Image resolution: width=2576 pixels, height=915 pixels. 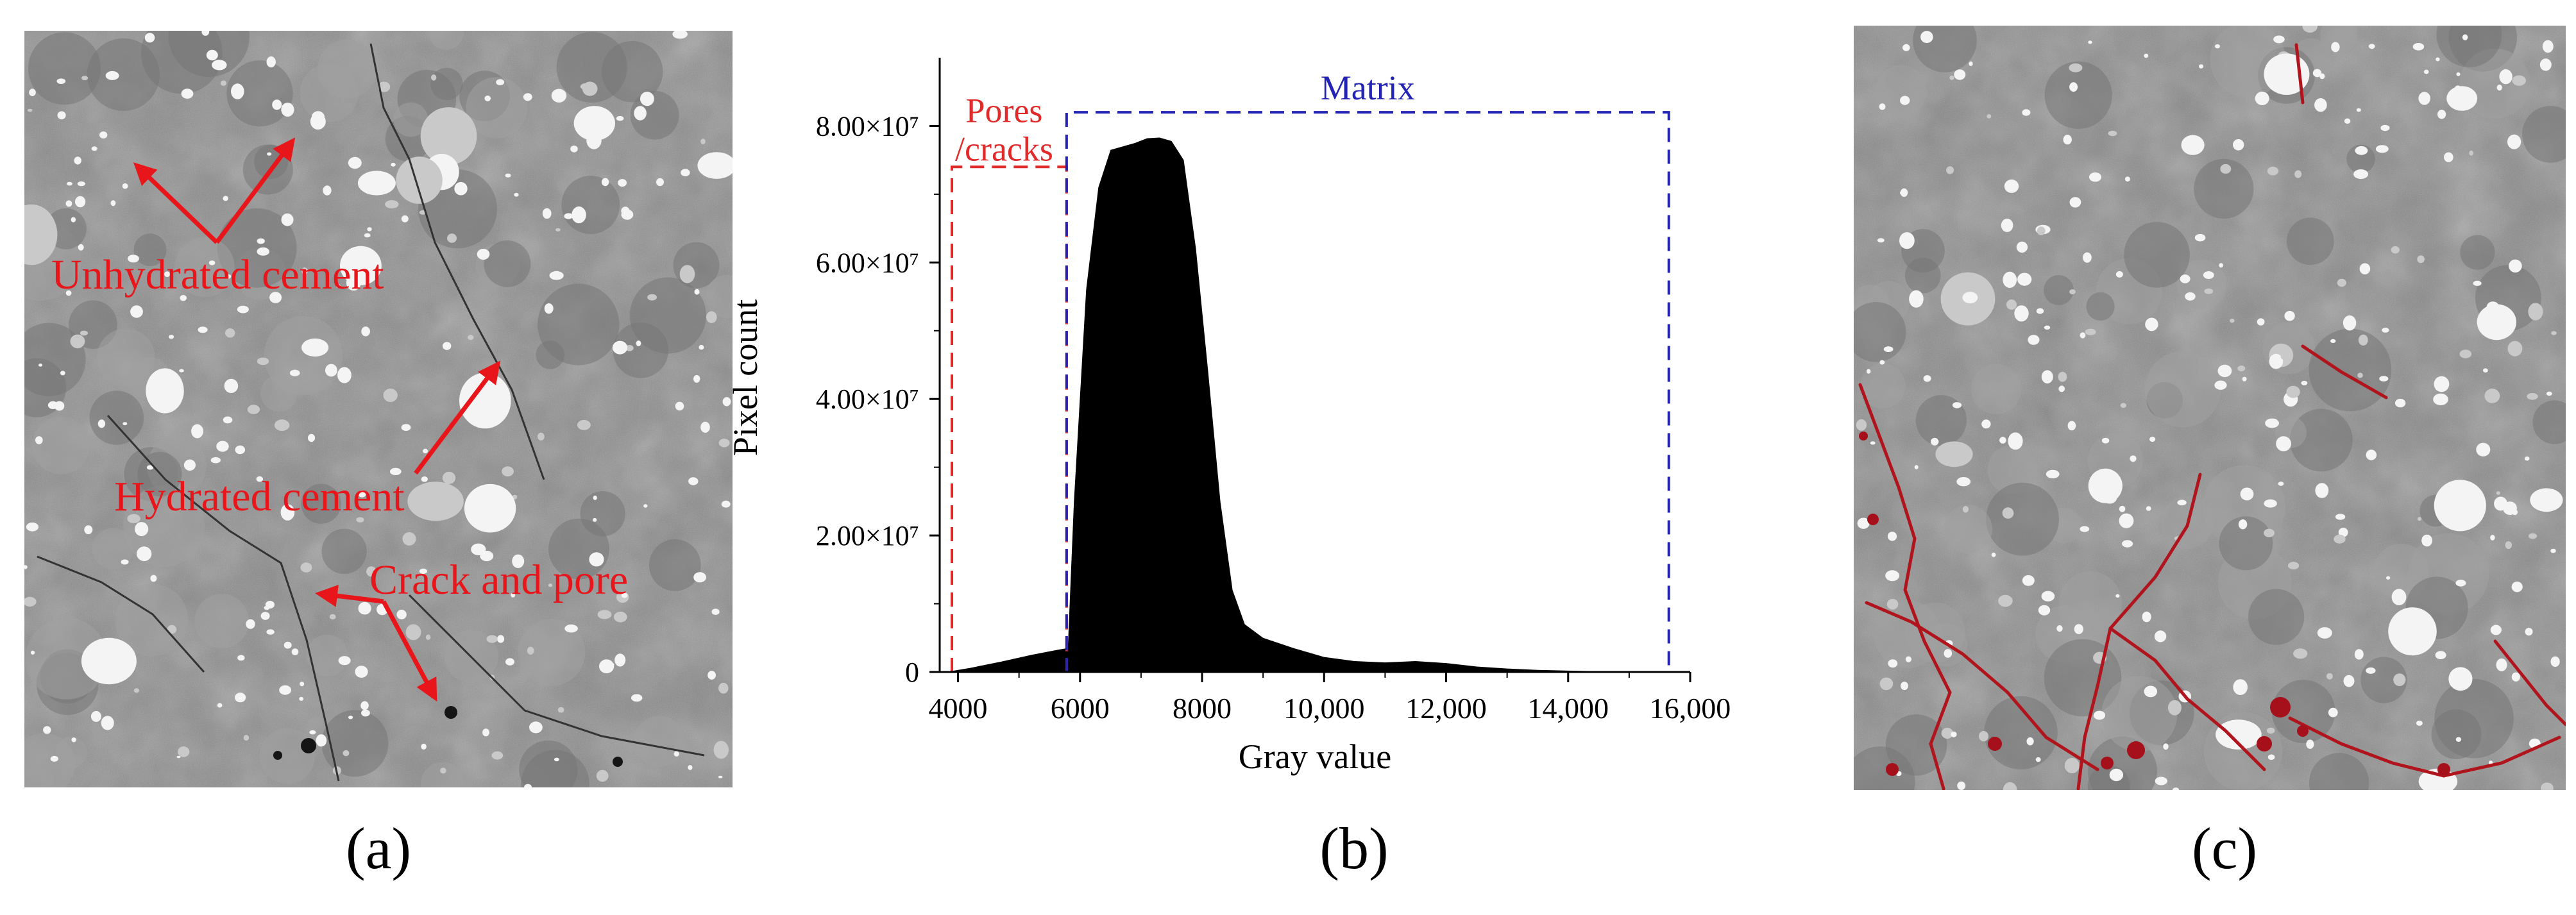 I want to click on arrow-crack, so click(x=349, y=595).